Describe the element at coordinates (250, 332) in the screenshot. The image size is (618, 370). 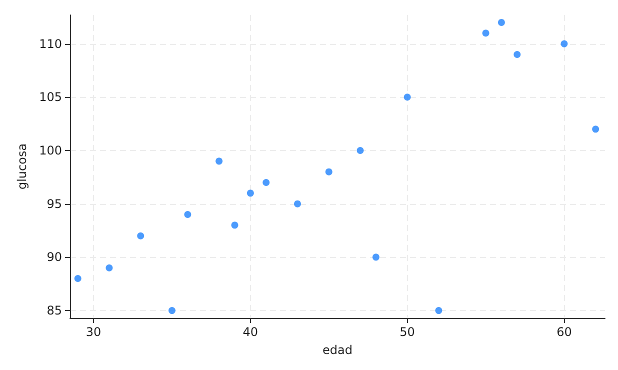
I see `x-tick-label: 40` at that location.